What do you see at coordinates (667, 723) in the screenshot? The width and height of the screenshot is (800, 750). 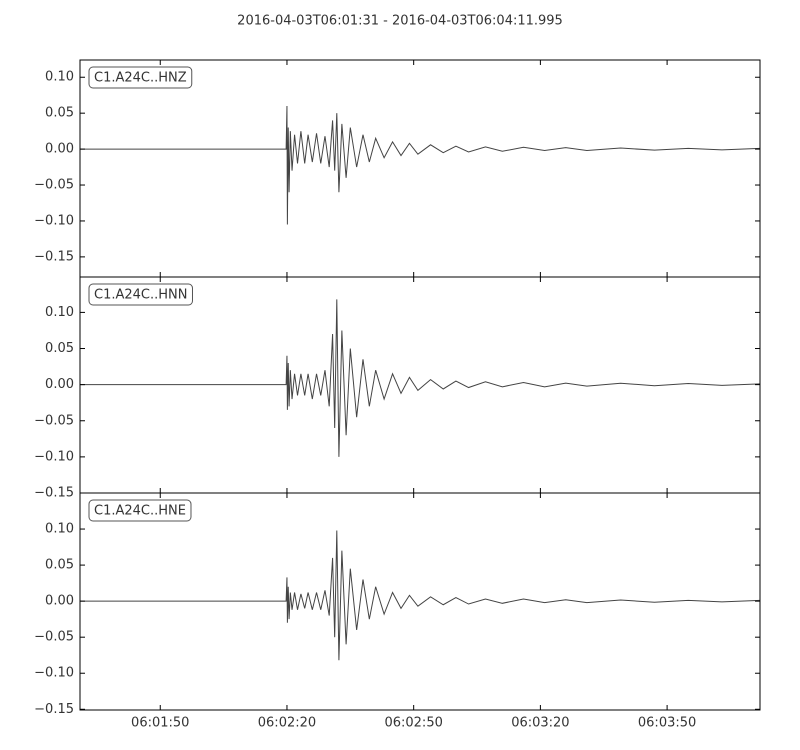 I see `x-tick-label: 06:03:50` at bounding box center [667, 723].